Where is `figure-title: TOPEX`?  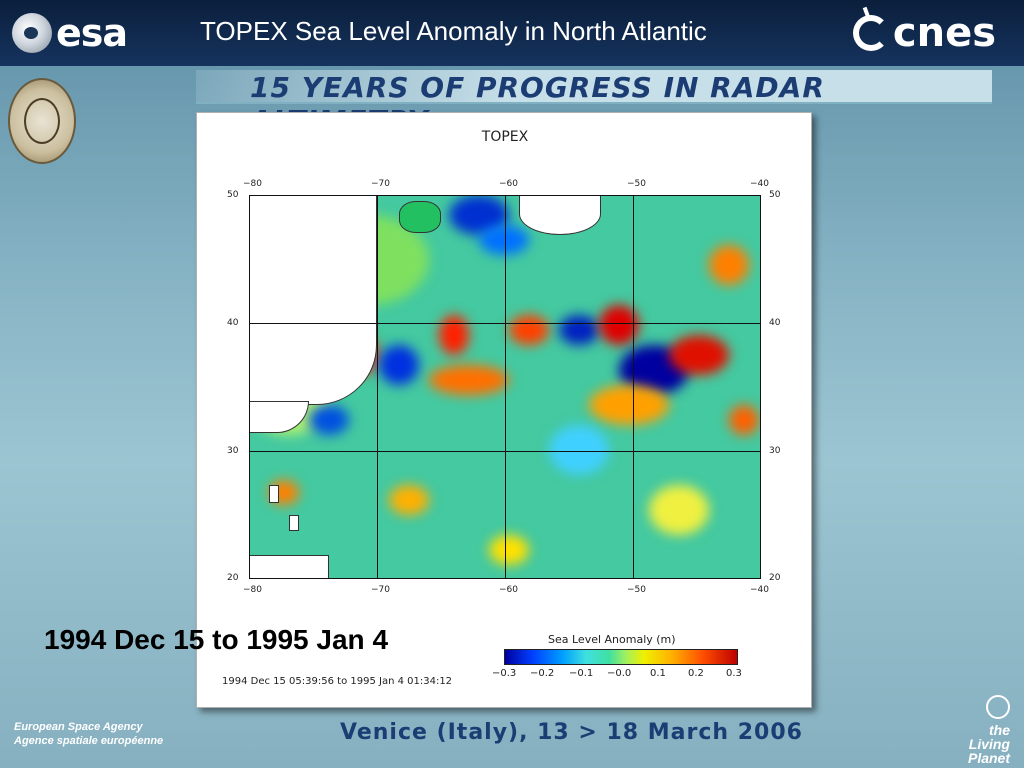 figure-title: TOPEX is located at coordinates (505, 137).